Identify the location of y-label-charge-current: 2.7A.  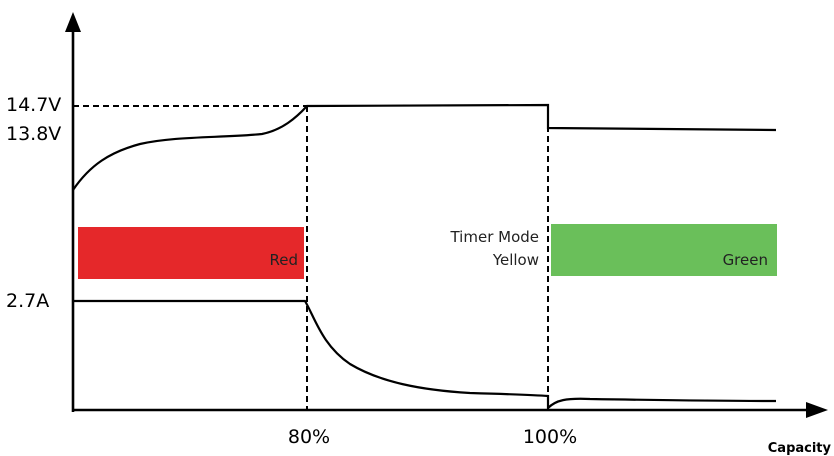
(27, 301).